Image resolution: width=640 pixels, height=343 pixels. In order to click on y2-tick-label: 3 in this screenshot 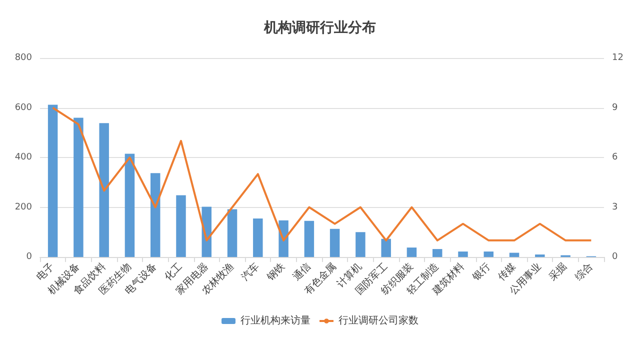, I will do `click(615, 207)`.